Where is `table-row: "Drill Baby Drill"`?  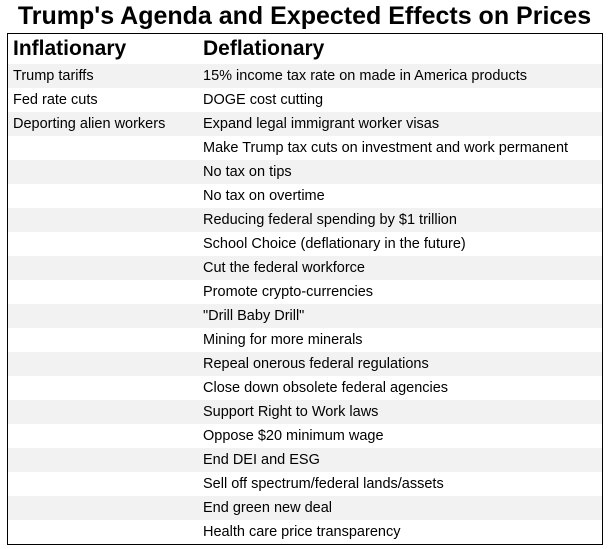 table-row: "Drill Baby Drill" is located at coordinates (305, 316).